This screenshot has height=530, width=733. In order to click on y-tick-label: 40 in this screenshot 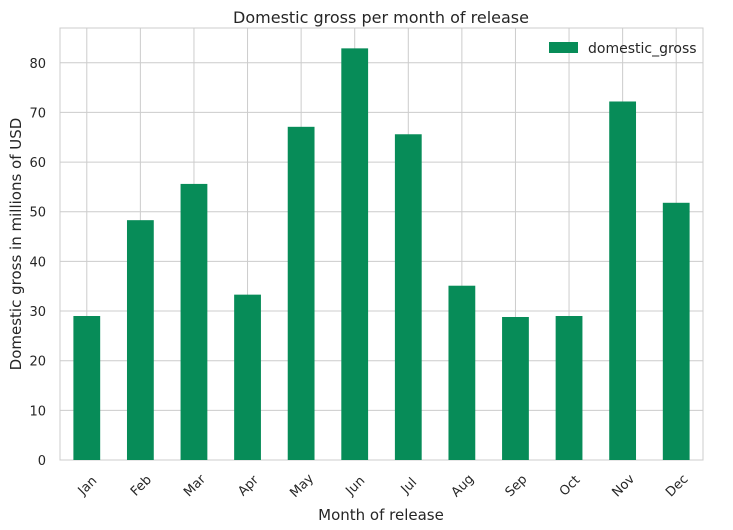, I will do `click(37, 262)`.